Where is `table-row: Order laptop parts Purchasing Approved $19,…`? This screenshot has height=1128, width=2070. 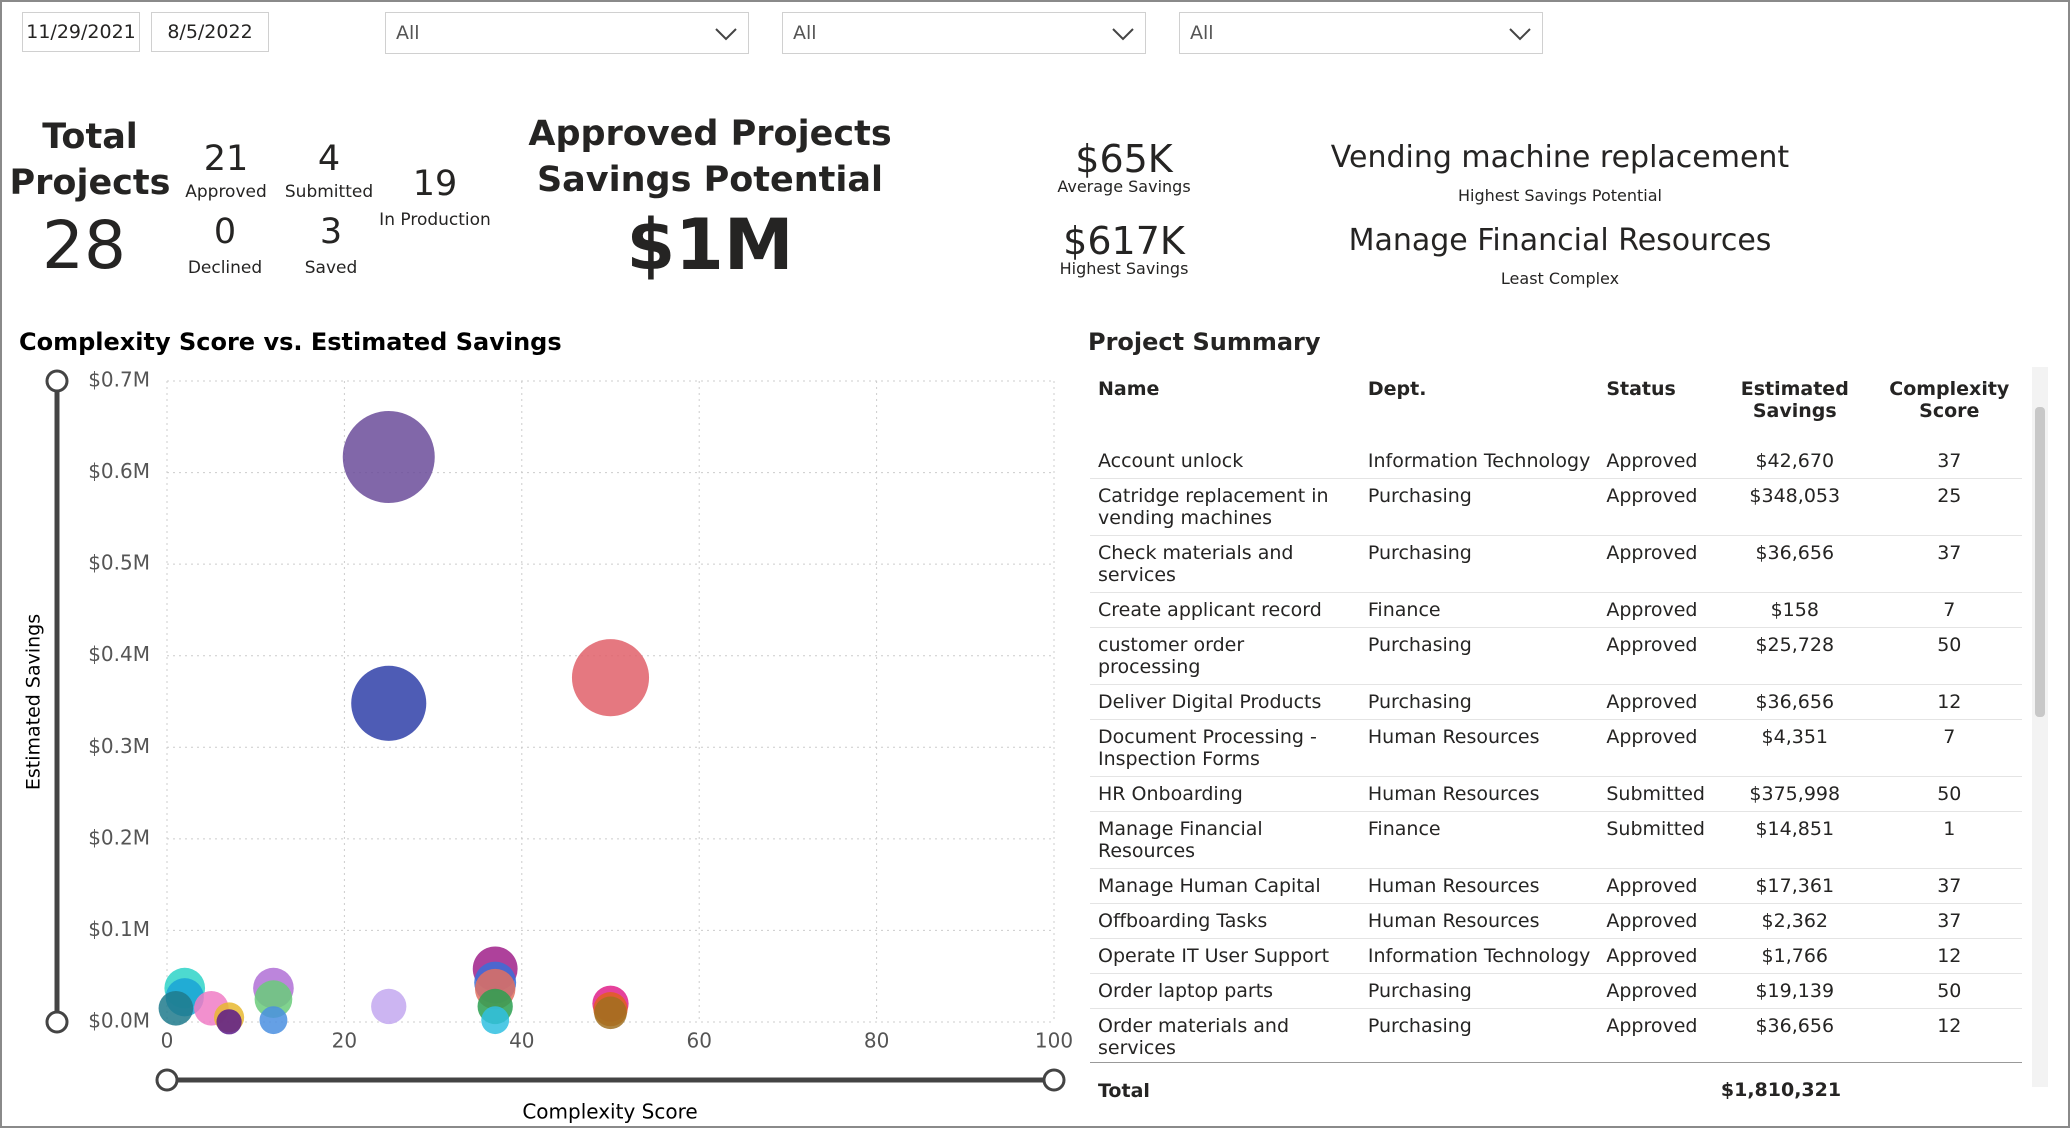
table-row: Order laptop parts Purchasing Approved $19,… is located at coordinates (1556, 991).